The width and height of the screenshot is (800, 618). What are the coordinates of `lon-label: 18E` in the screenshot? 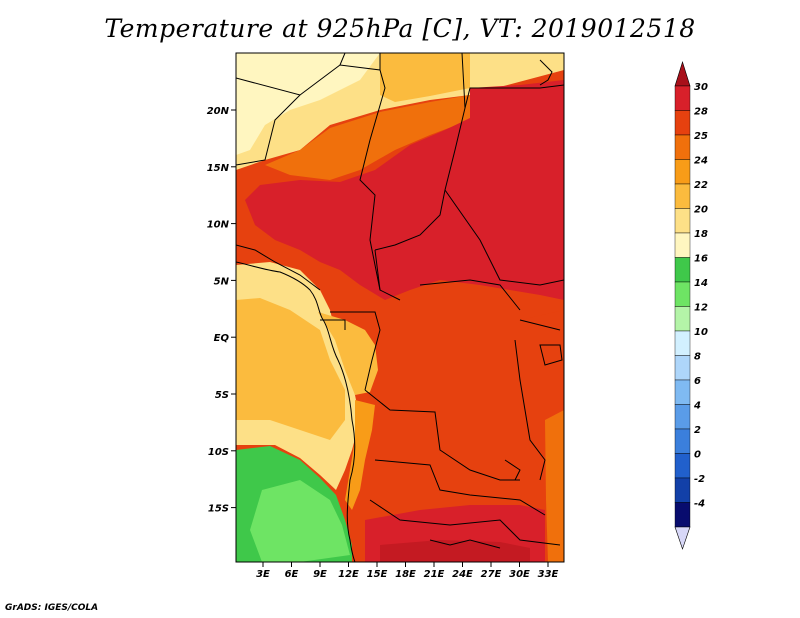 It's located at (405, 574).